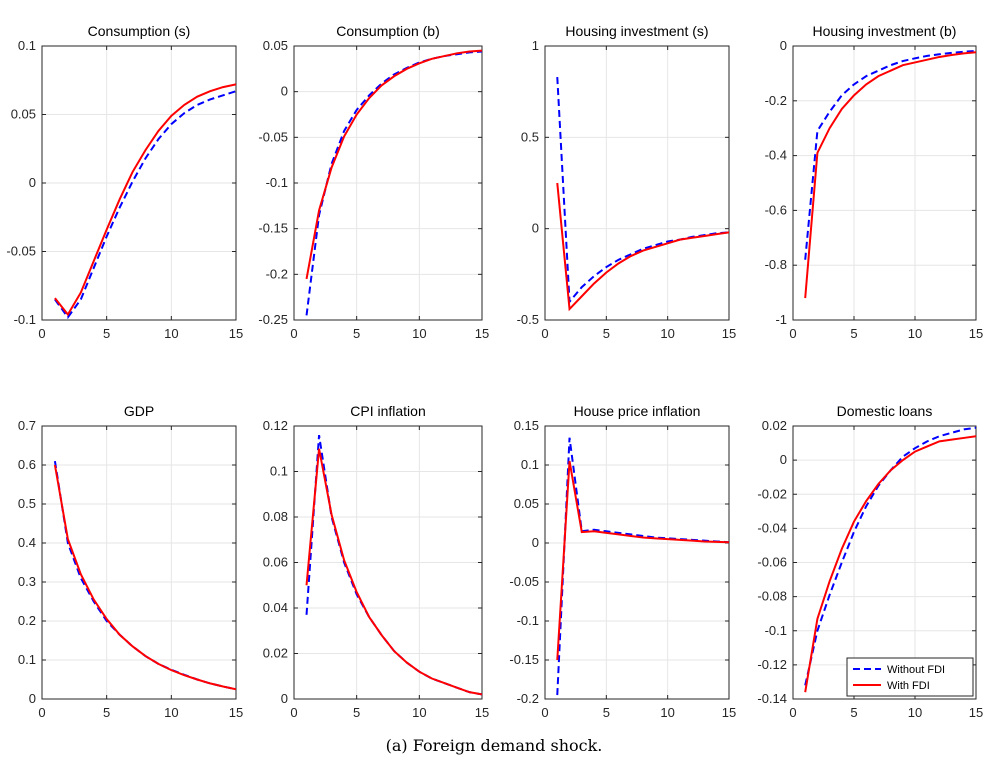  I want to click on y-tick-label: 0.2, so click(27, 620).